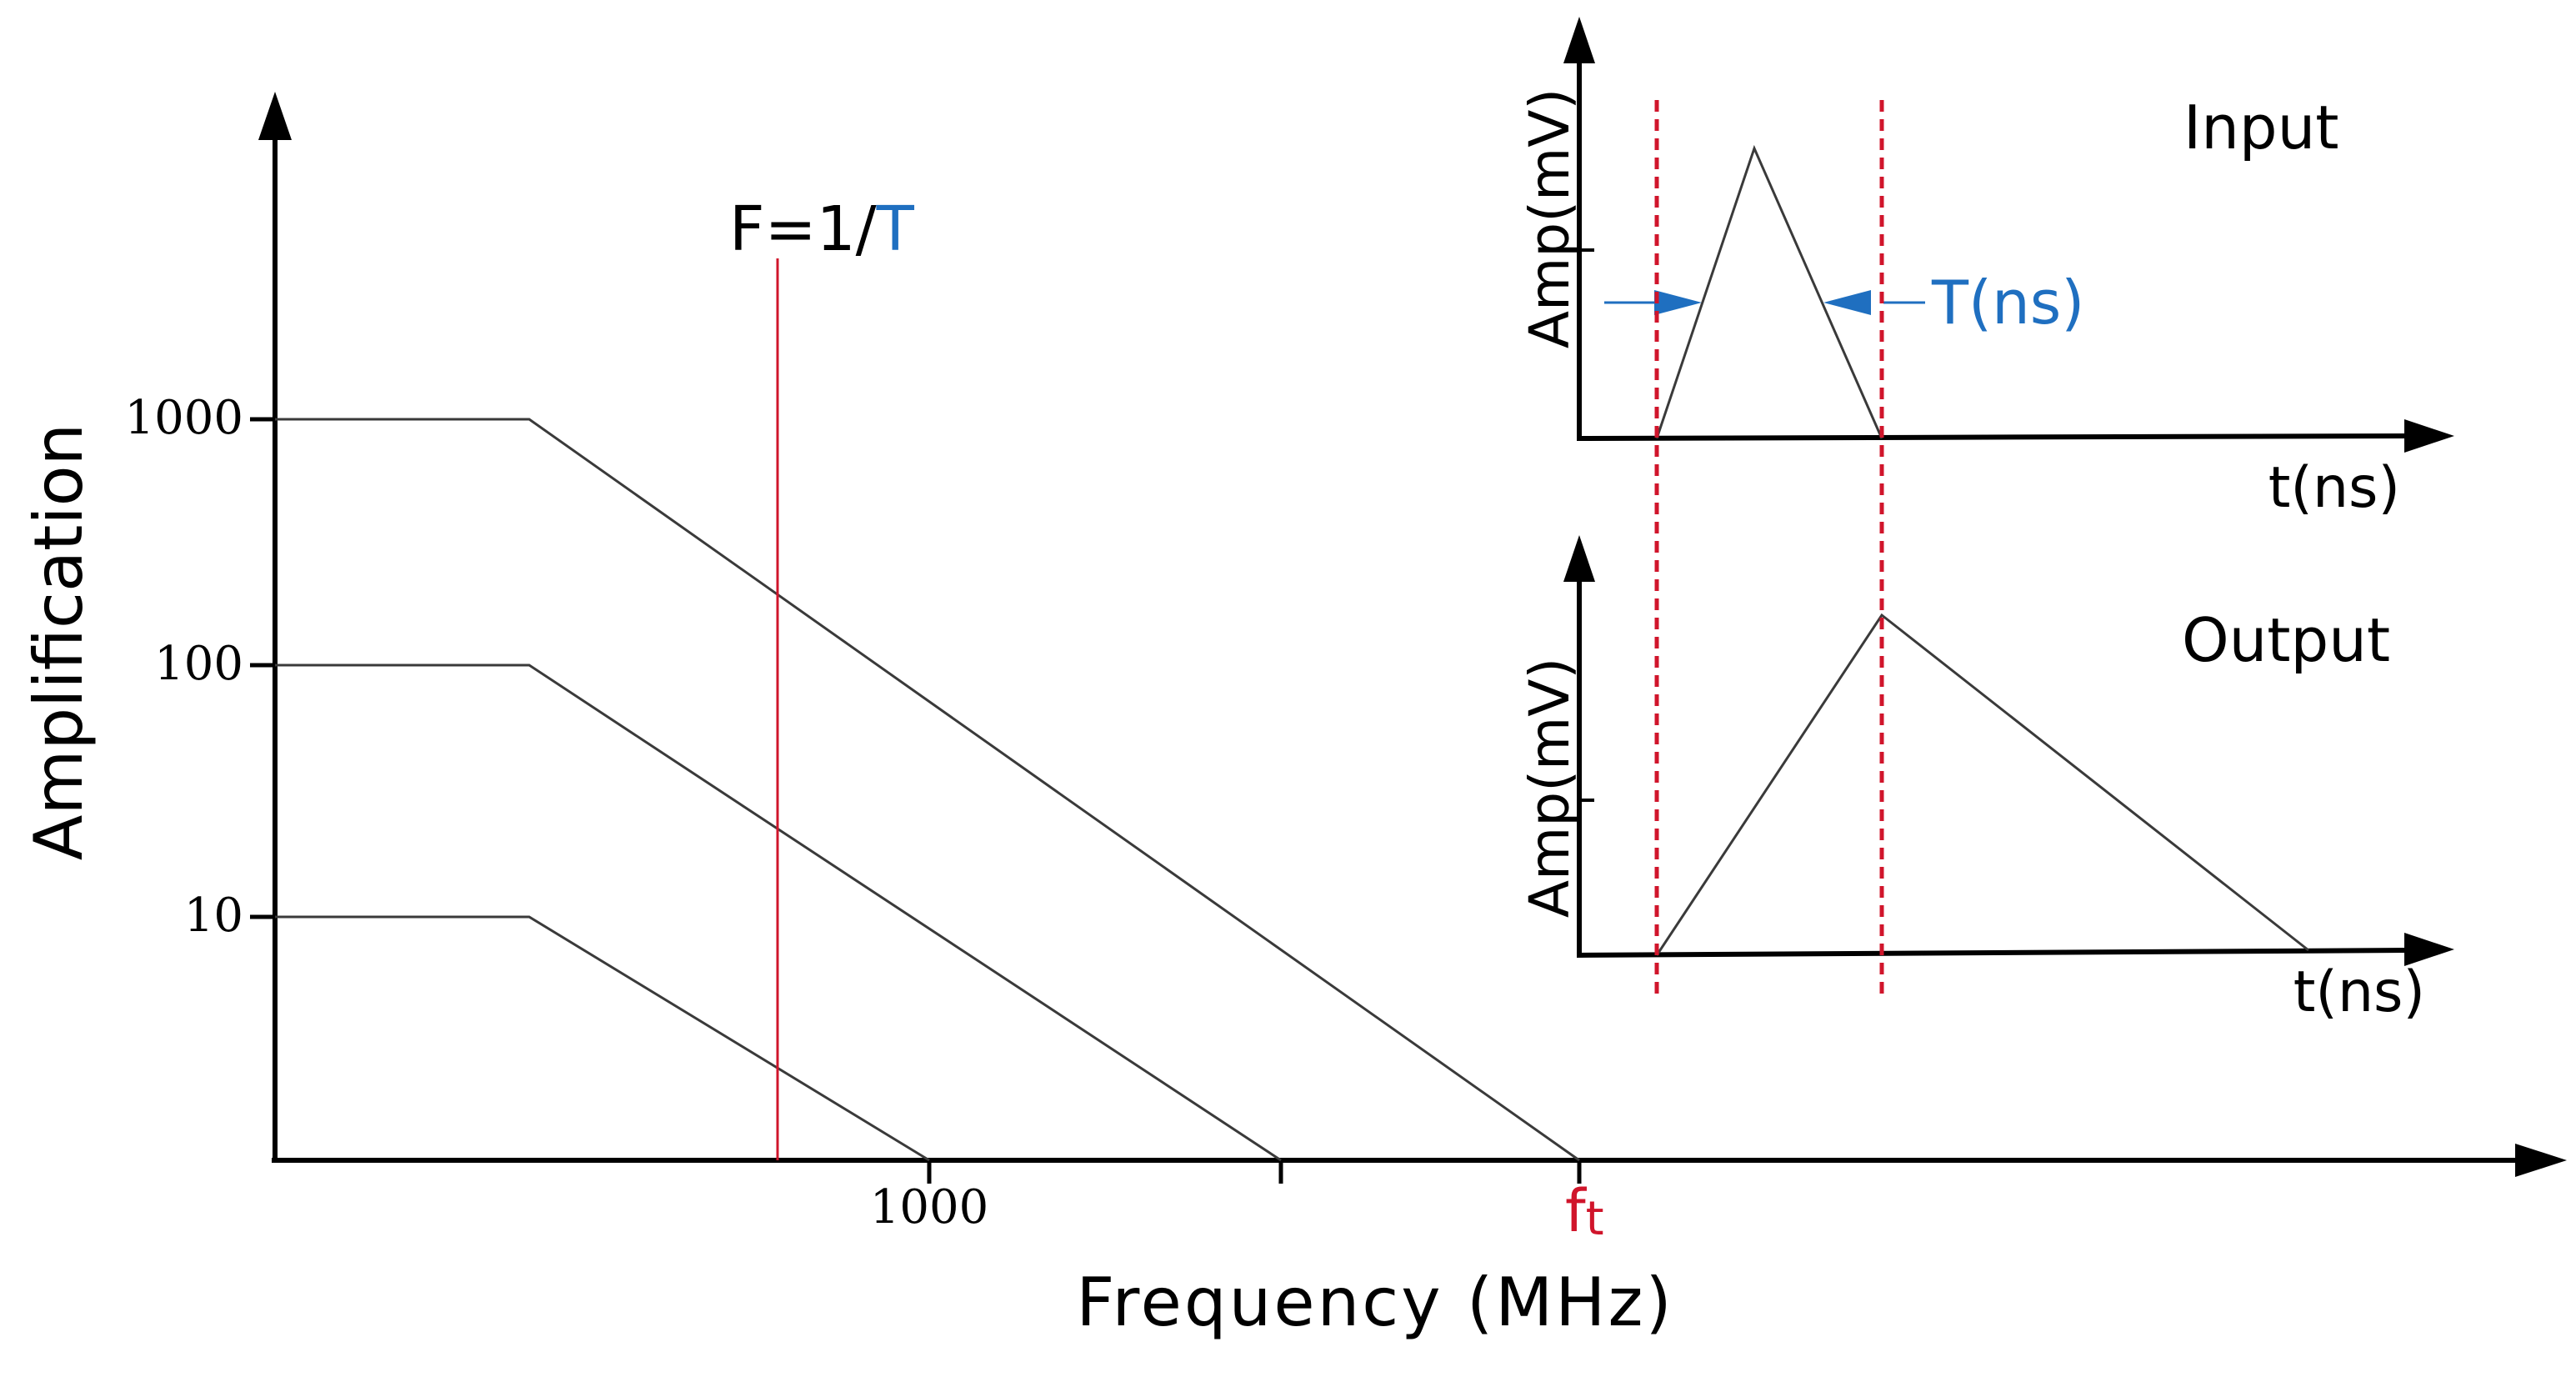  I want to click on main-x-axis-arrowhead, so click(2541, 1160).